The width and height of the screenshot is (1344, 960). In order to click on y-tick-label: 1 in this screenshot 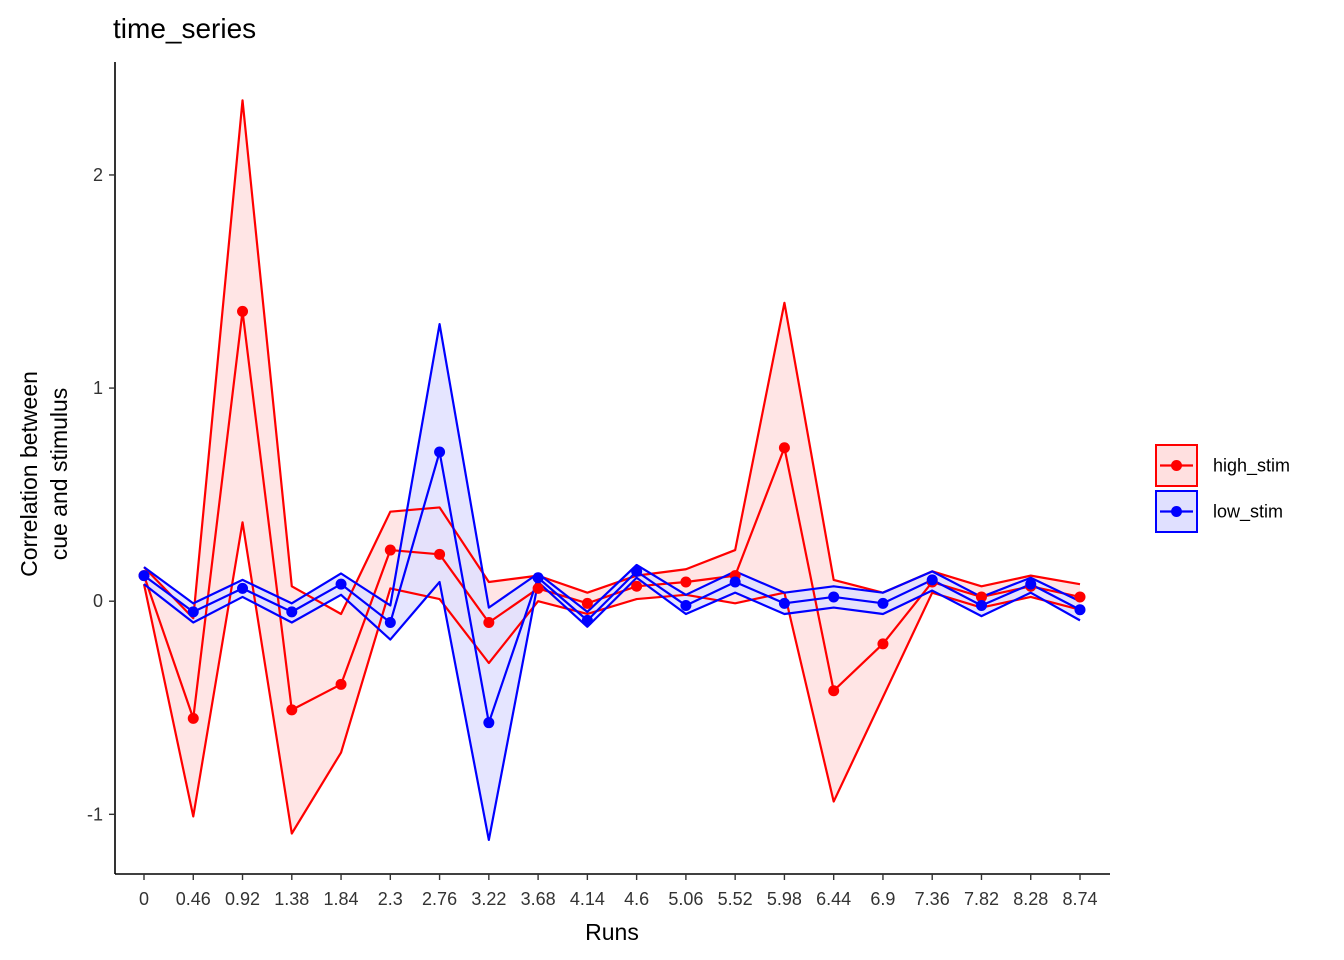, I will do `click(98, 388)`.